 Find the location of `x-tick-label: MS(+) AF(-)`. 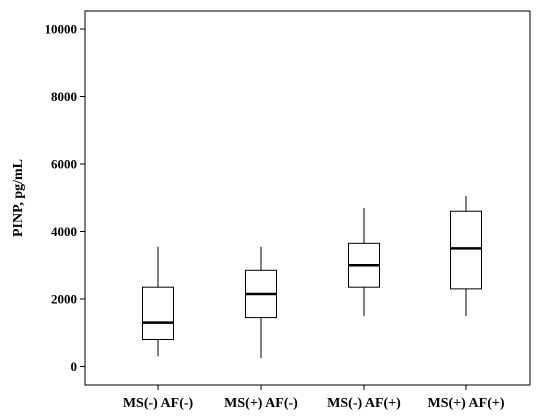

x-tick-label: MS(+) AF(-) is located at coordinates (261, 403).